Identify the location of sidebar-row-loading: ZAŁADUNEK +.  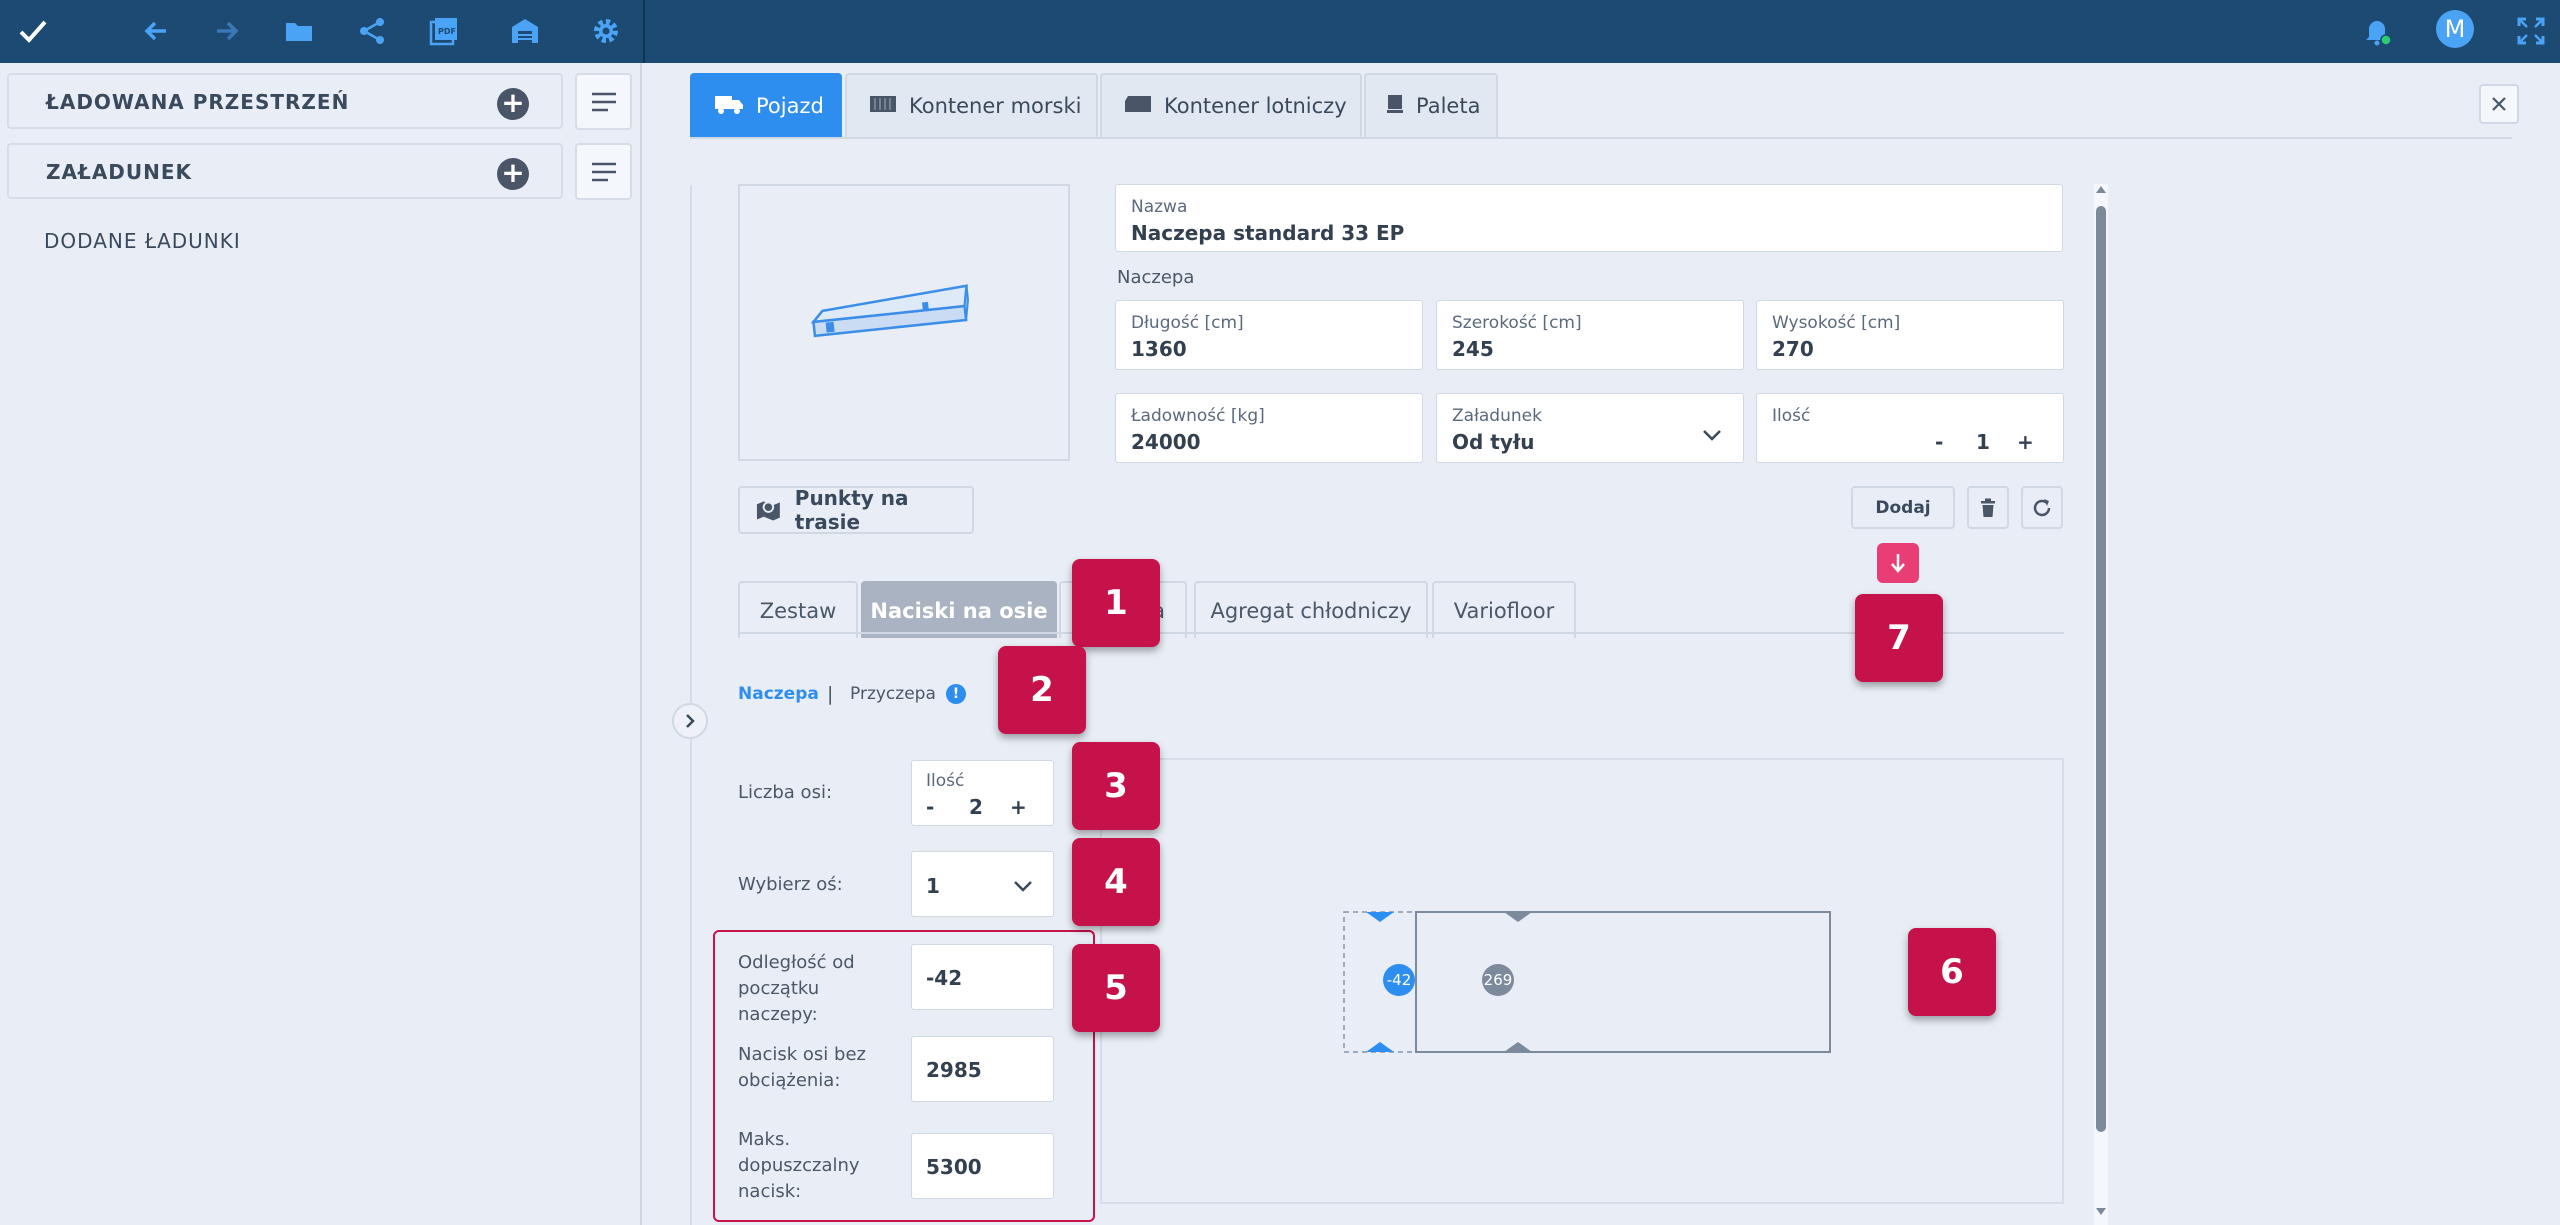
(285, 171).